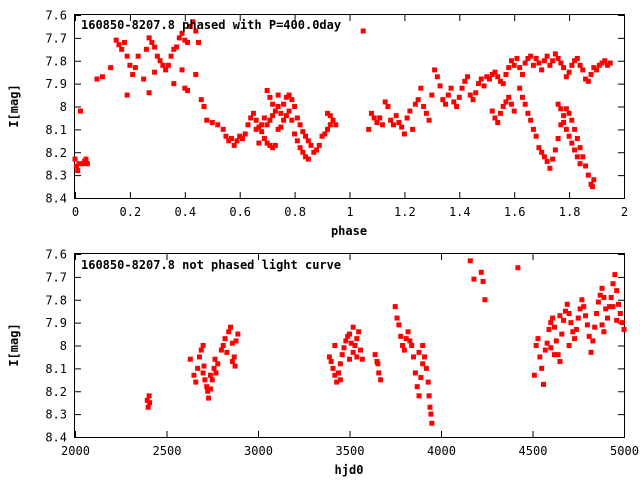 The height and width of the screenshot is (480, 640). Describe the element at coordinates (624, 212) in the screenshot. I see `x-tick-label: 2` at that location.